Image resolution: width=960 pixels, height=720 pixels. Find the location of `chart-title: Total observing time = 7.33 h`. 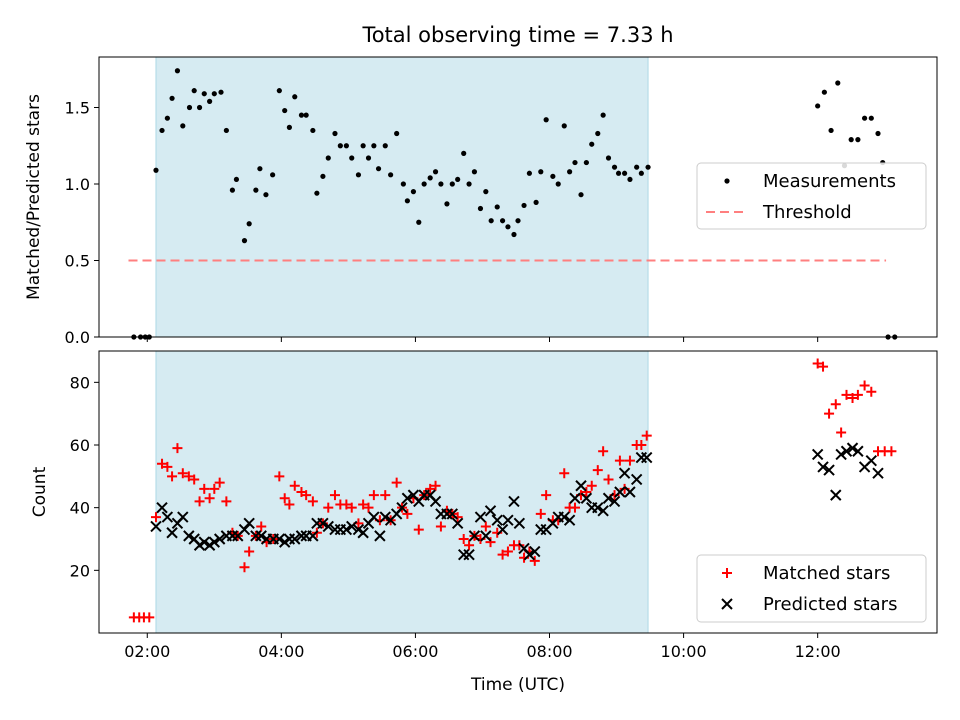

chart-title: Total observing time = 7.33 h is located at coordinates (517, 35).